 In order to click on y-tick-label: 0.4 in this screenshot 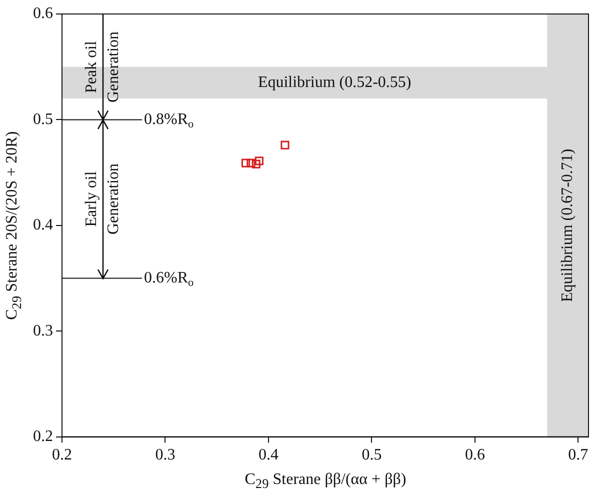, I will do `click(43, 225)`.